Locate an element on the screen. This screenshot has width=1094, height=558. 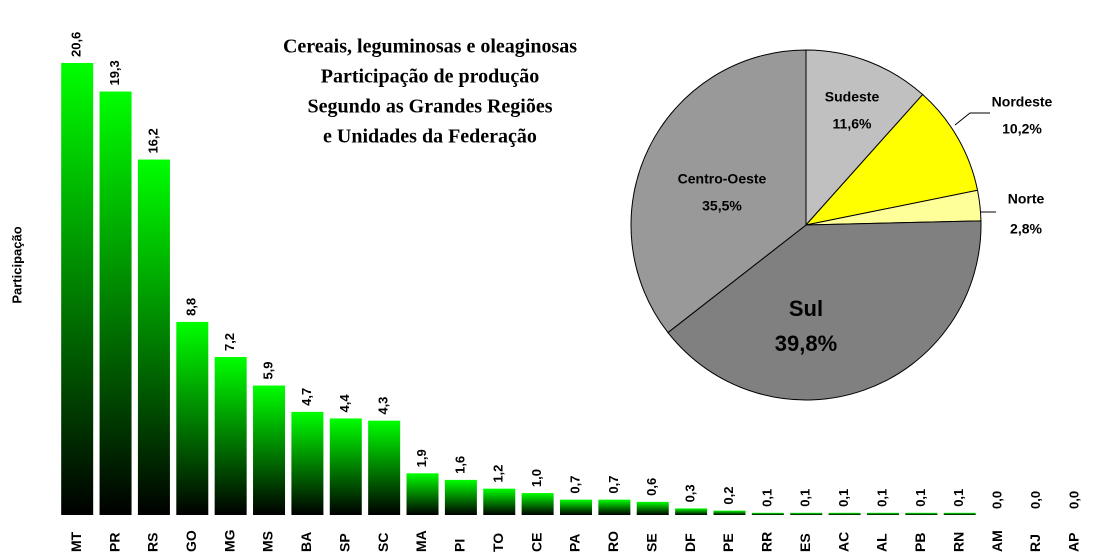
x-tick-label: ES is located at coordinates (805, 542).